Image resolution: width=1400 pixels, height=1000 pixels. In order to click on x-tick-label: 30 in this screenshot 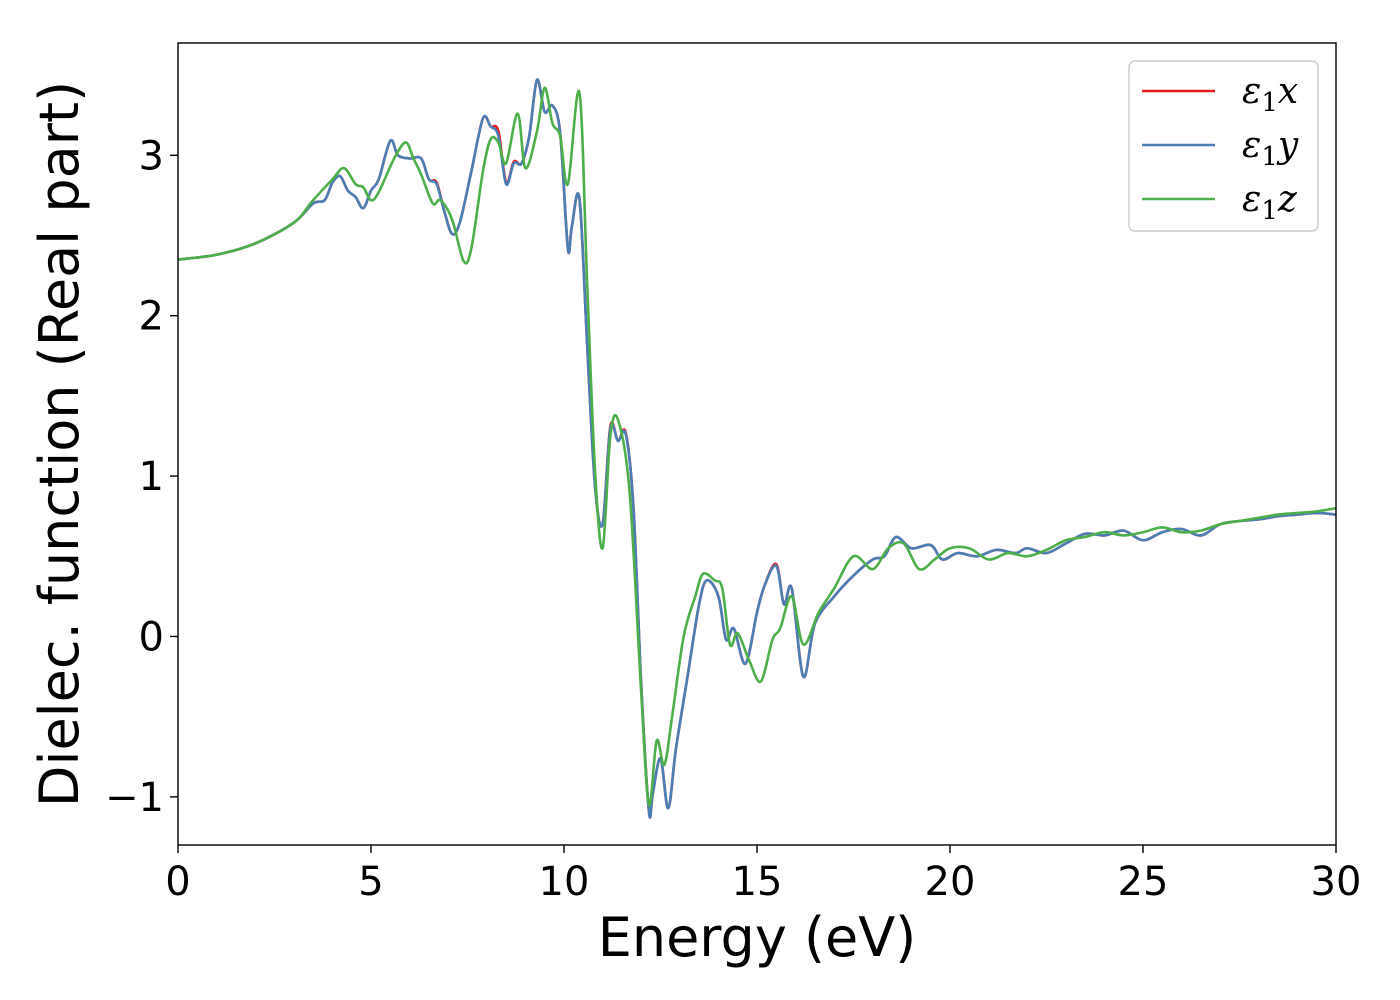, I will do `click(1336, 882)`.